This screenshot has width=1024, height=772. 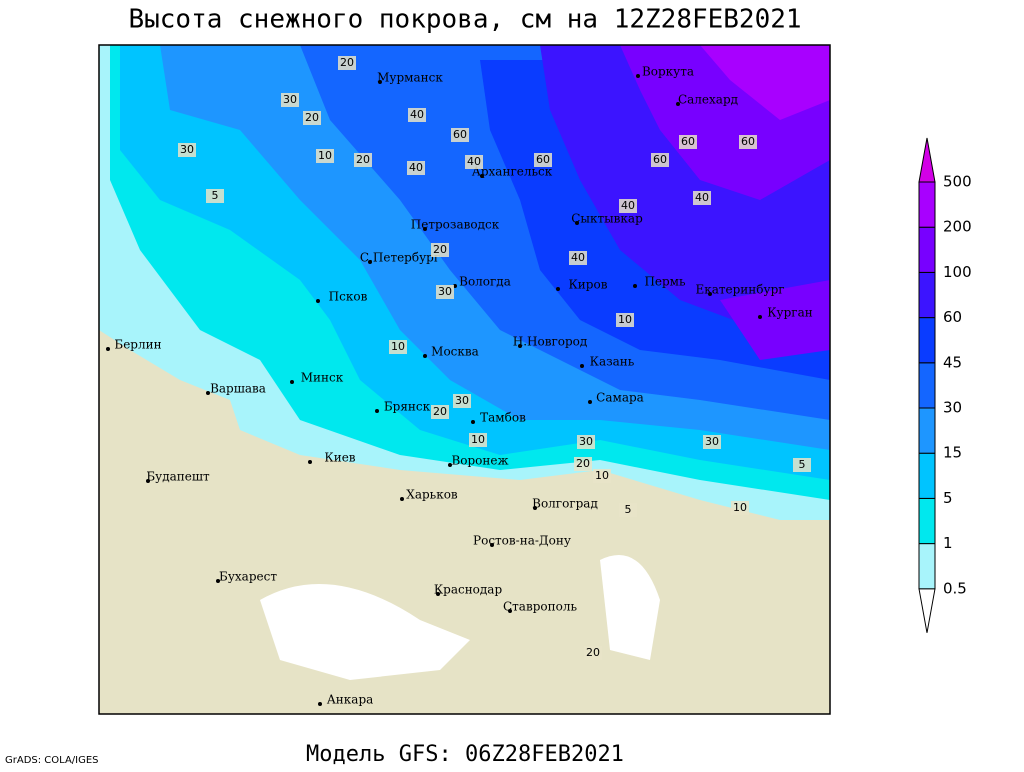 What do you see at coordinates (465, 754) in the screenshot?
I see `model-footer: Модель GFS: 06Z28FEB2021` at bounding box center [465, 754].